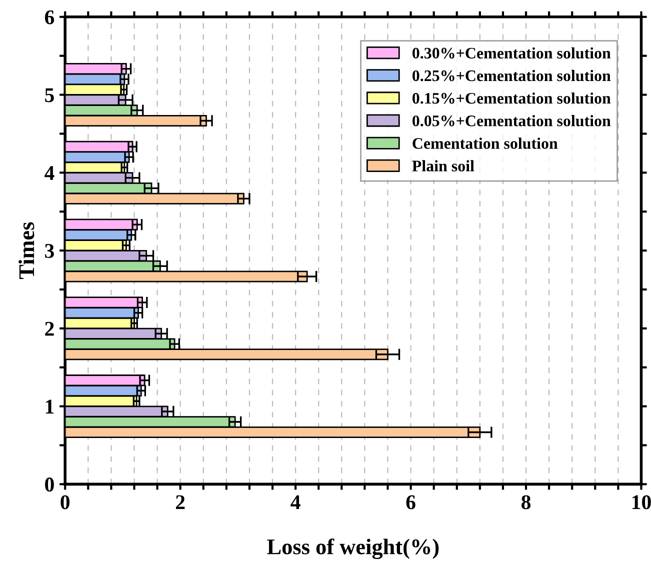 This screenshot has height=563, width=651. I want to click on x-tick-label: 0, so click(65, 502).